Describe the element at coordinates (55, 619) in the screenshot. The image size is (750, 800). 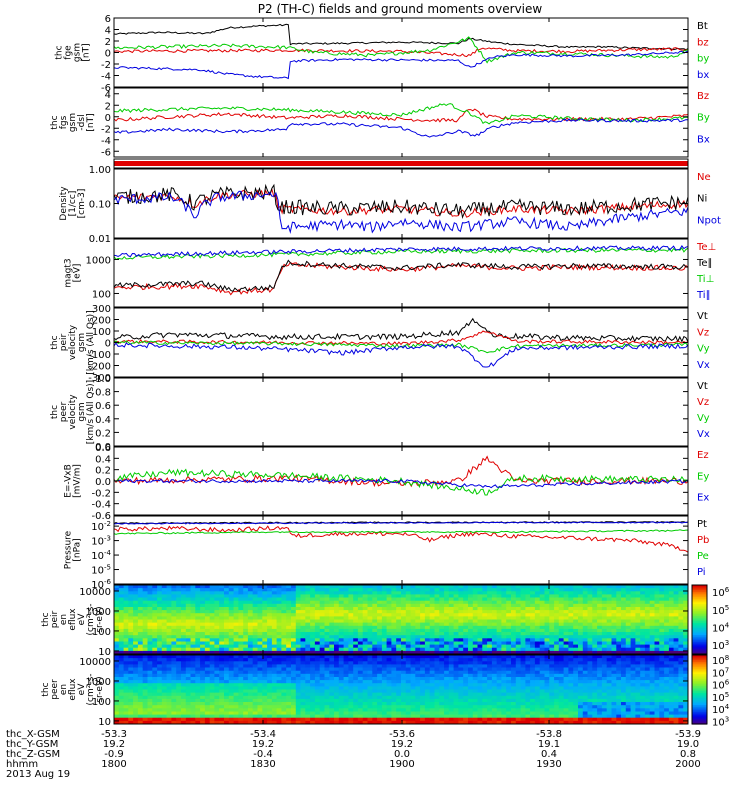
I see `y-label-line: peir` at that location.